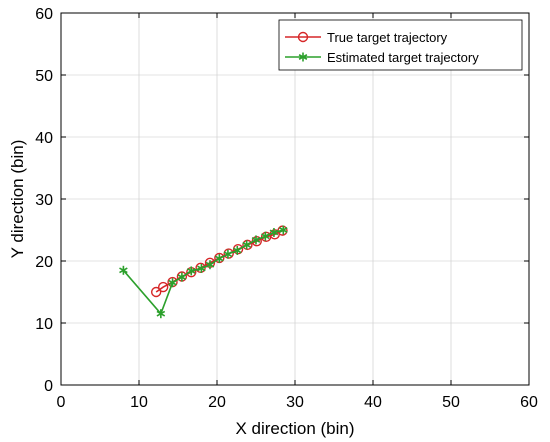  What do you see at coordinates (48, 386) in the screenshot?
I see `y-tick-label: 0` at bounding box center [48, 386].